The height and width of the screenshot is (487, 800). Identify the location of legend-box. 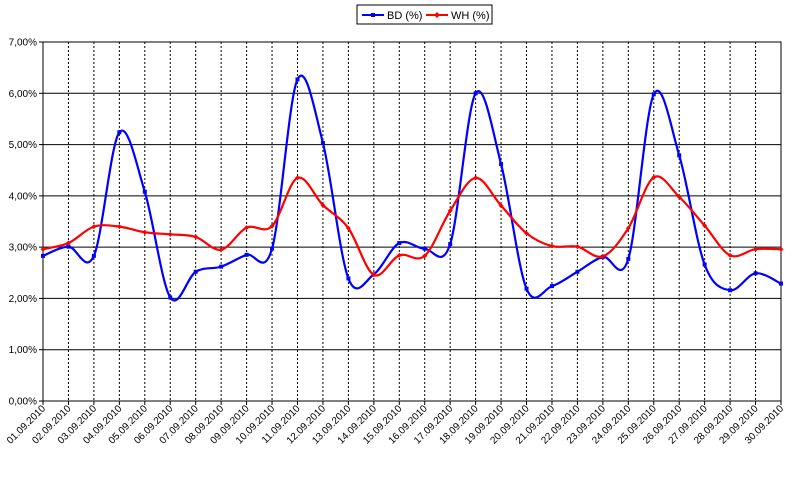
(424, 14).